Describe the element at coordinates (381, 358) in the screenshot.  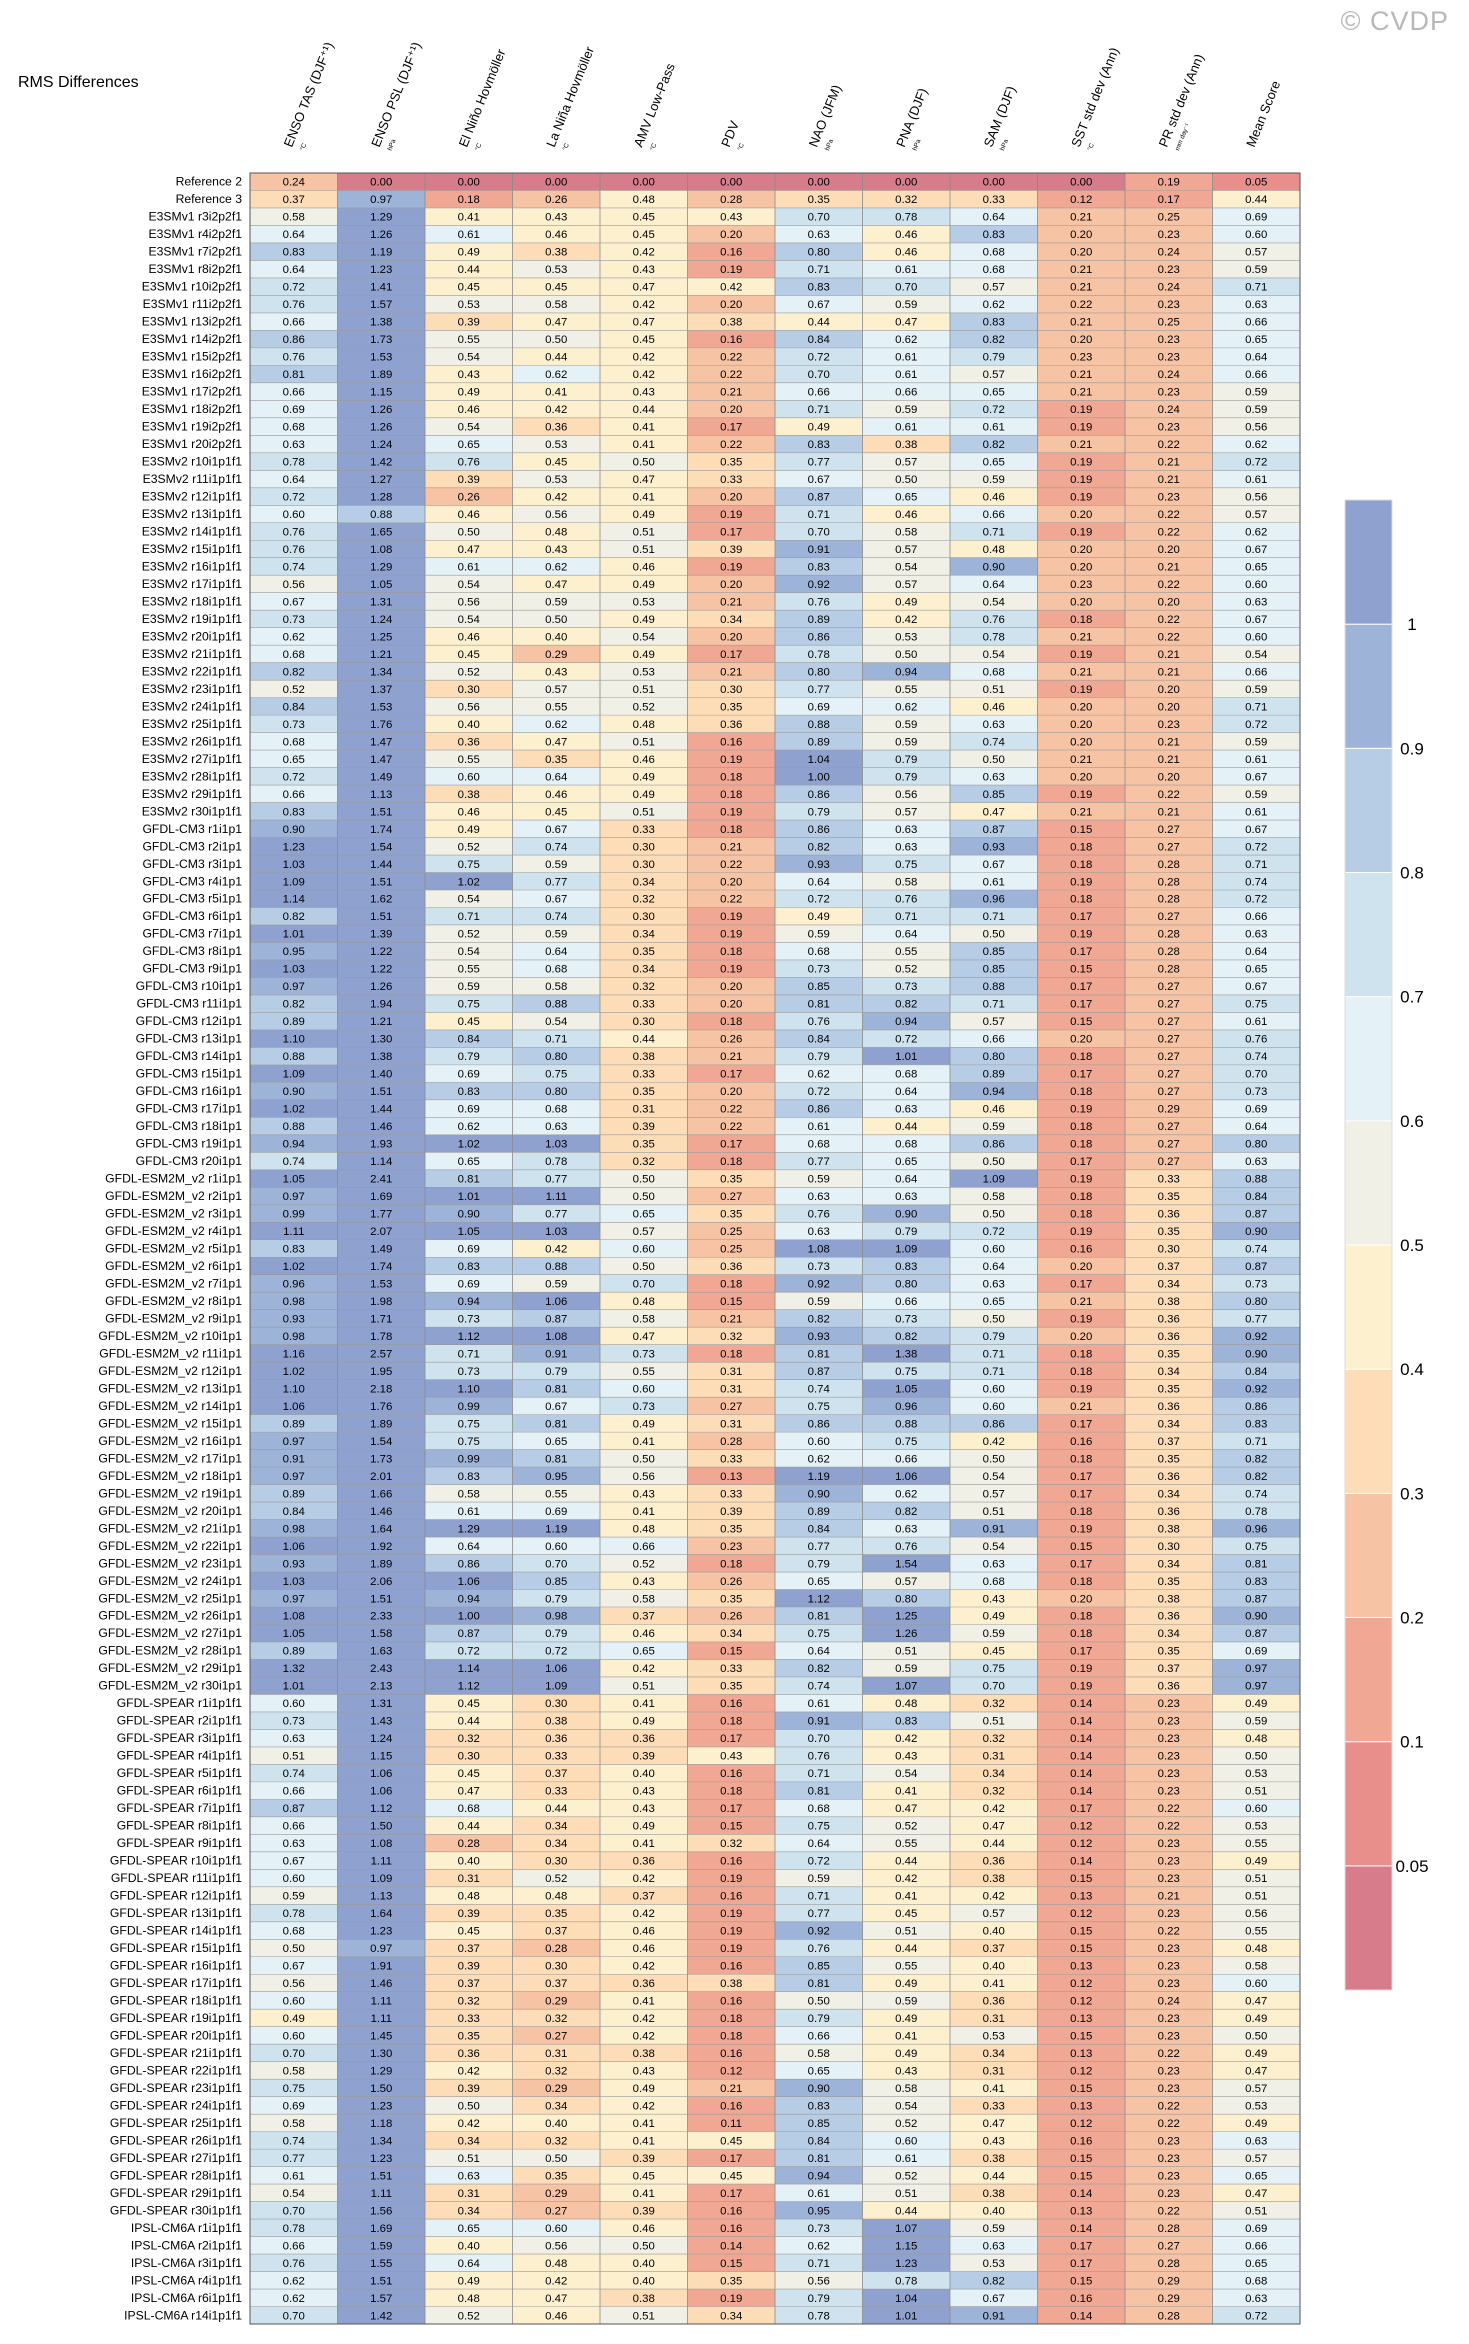
I see `cell-value: 1.53` at that location.